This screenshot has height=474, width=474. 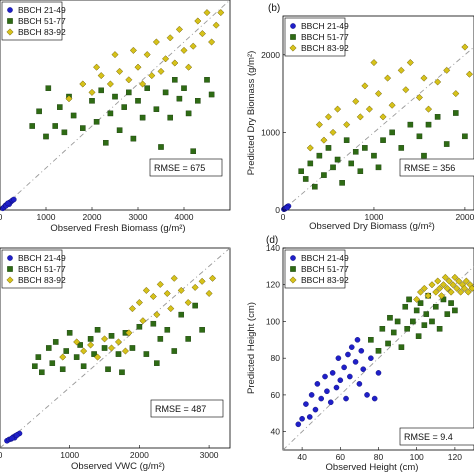 I want to click on x-tick-label: 120, so click(x=455, y=457).